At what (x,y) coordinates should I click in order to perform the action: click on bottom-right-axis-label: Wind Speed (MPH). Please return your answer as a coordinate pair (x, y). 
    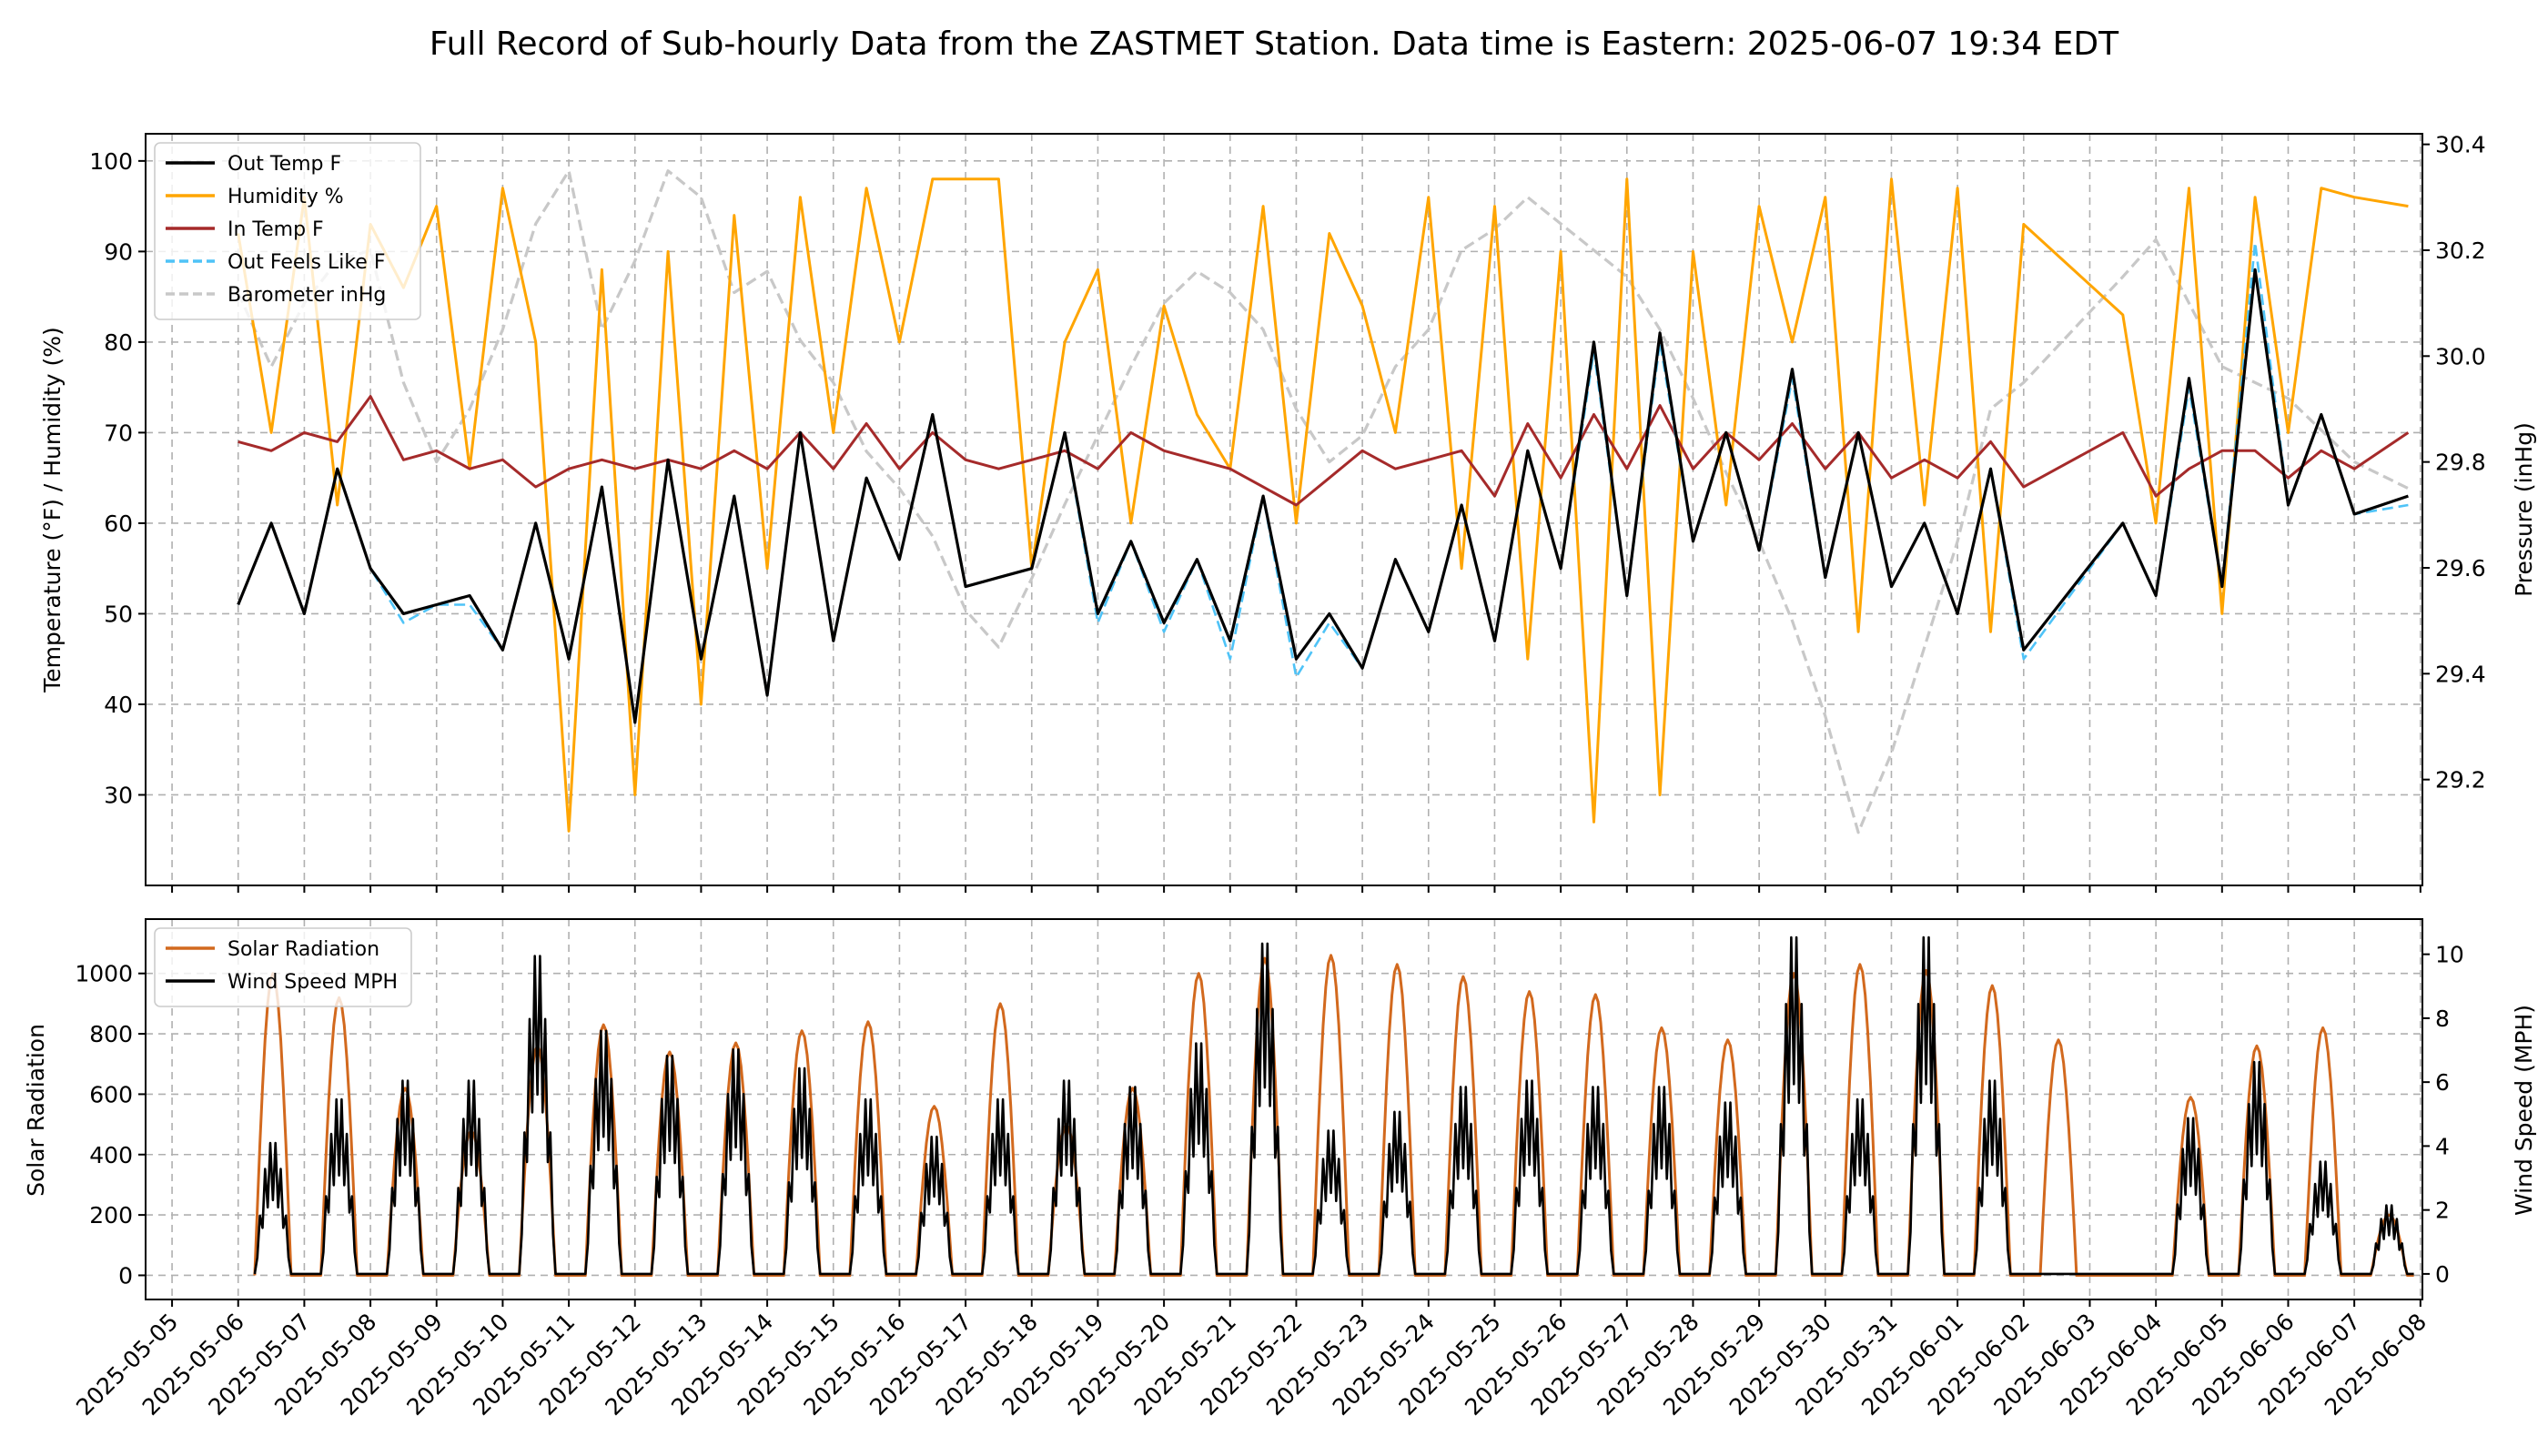
    Looking at the image, I should click on (2524, 1111).